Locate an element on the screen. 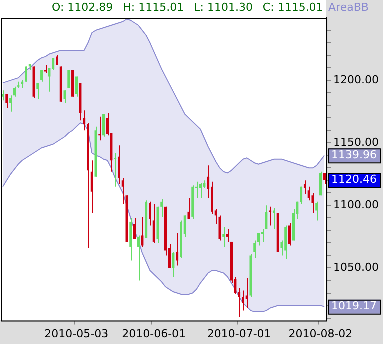 This screenshot has height=344, width=383. text: O: 1102.89 is located at coordinates (83, 7).